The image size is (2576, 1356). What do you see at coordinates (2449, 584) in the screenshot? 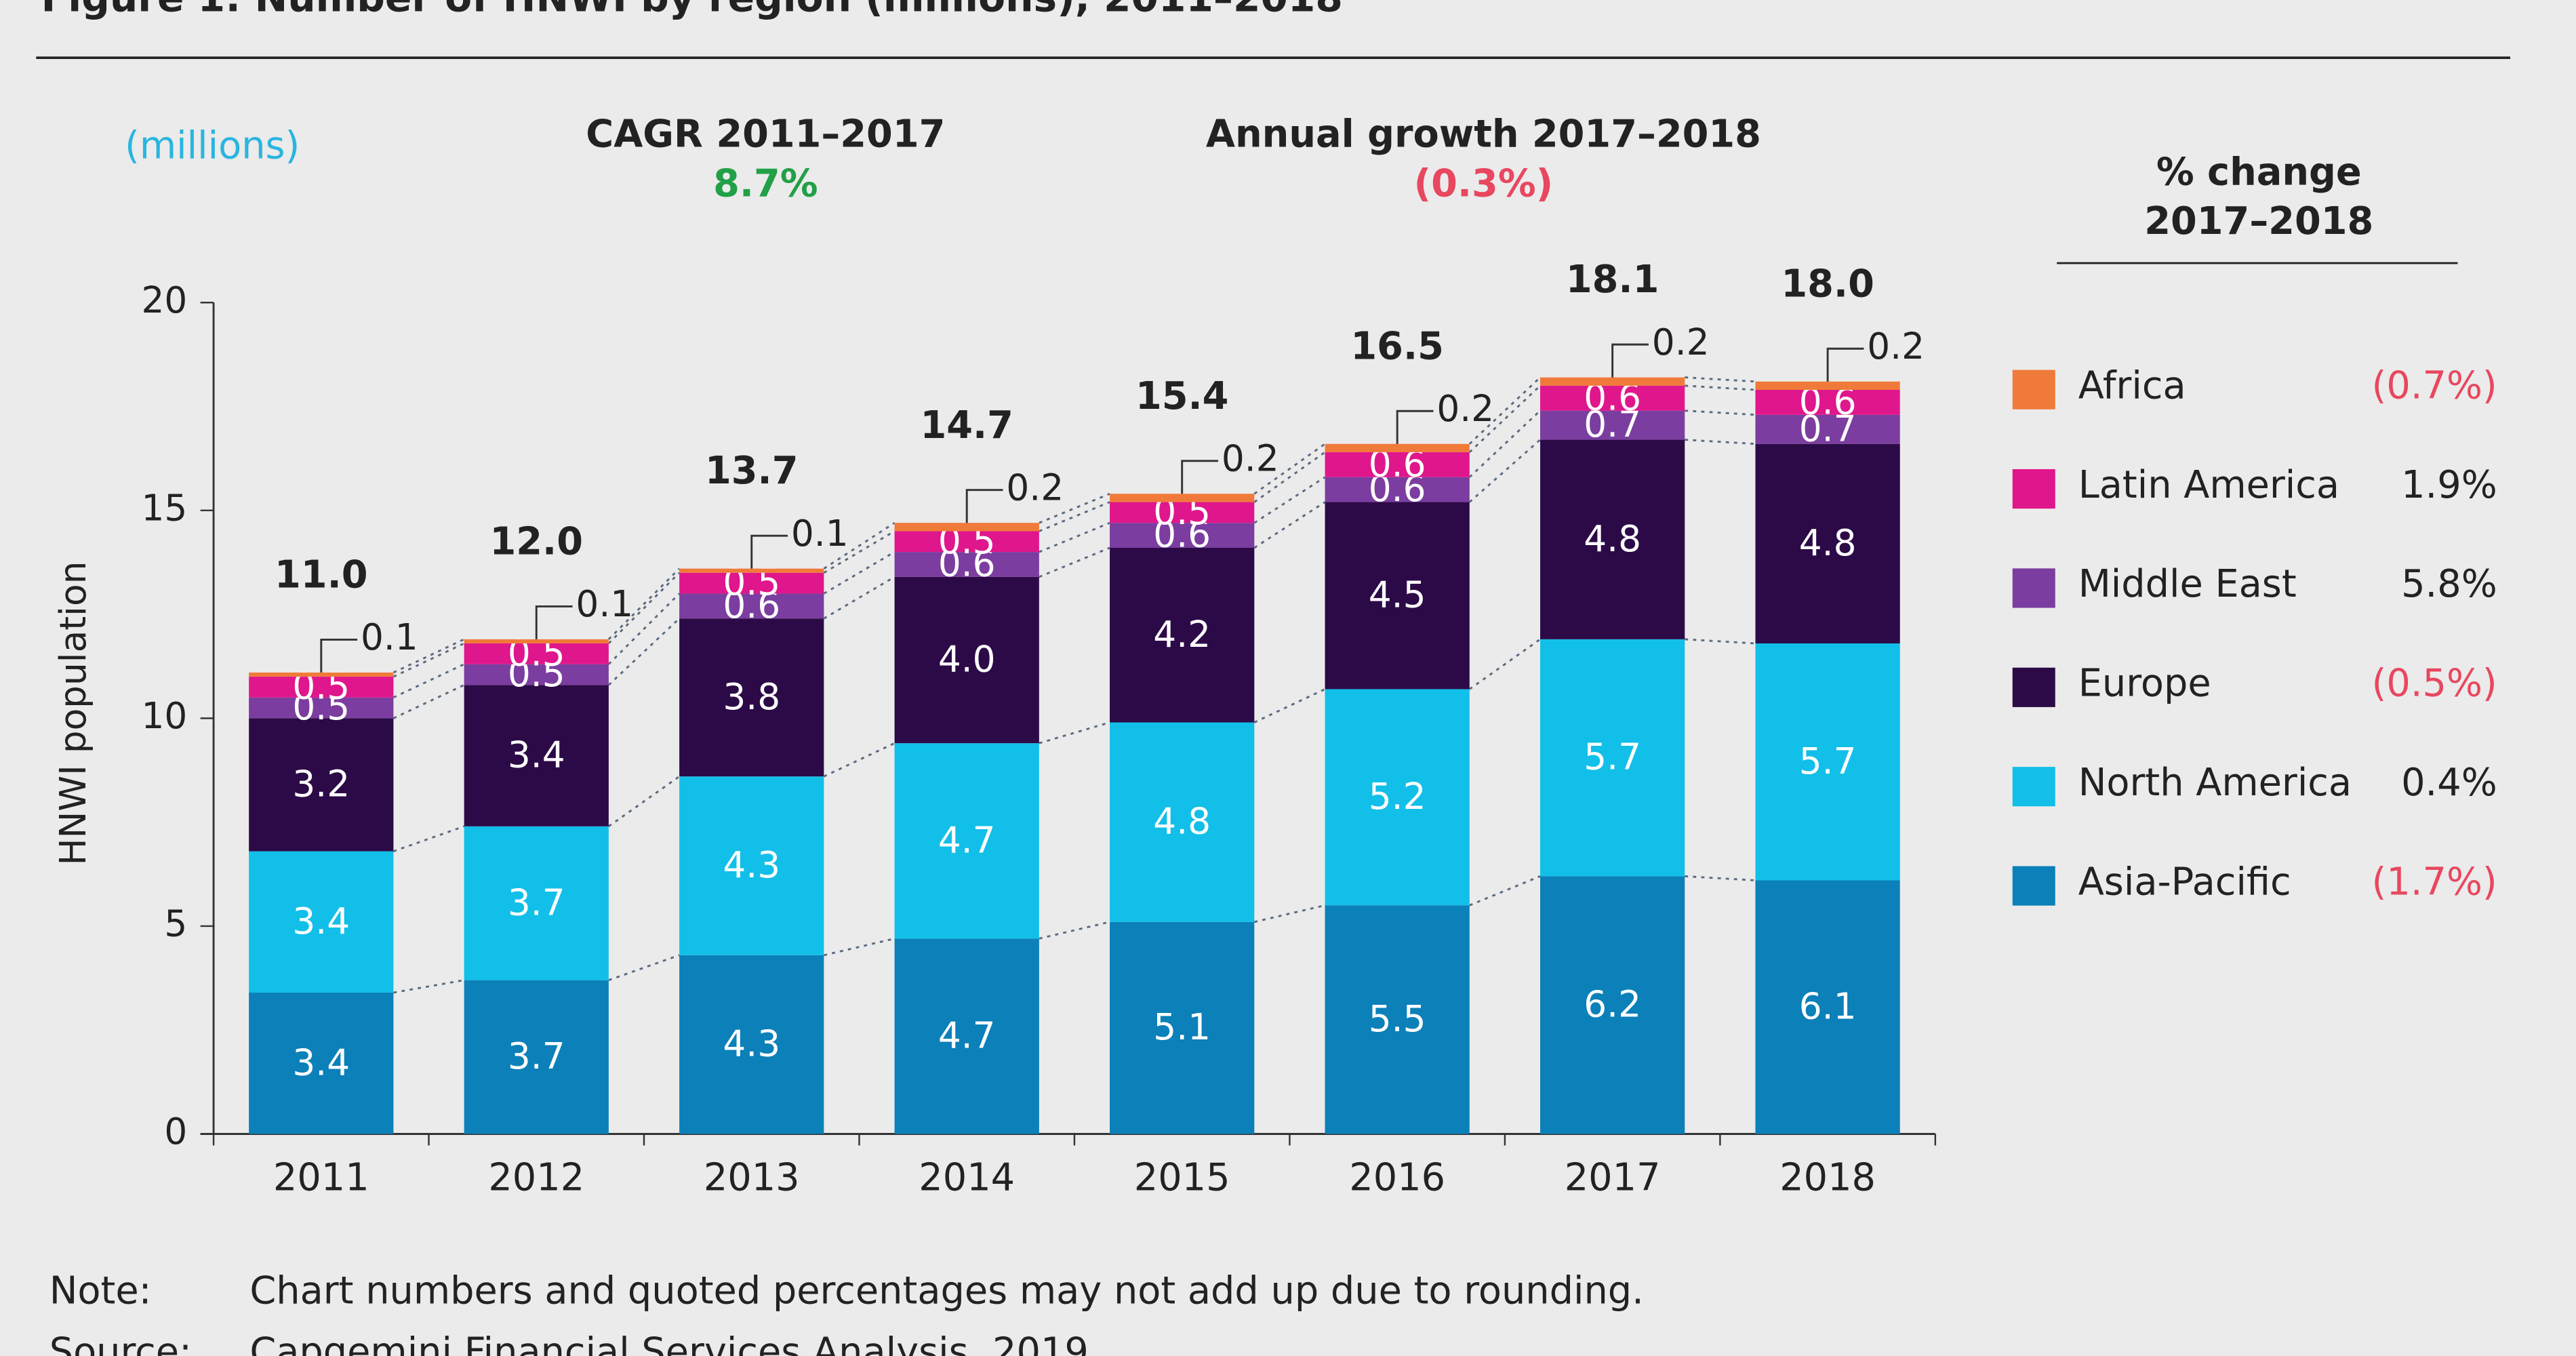
I see `legend-change: 5.8%` at bounding box center [2449, 584].